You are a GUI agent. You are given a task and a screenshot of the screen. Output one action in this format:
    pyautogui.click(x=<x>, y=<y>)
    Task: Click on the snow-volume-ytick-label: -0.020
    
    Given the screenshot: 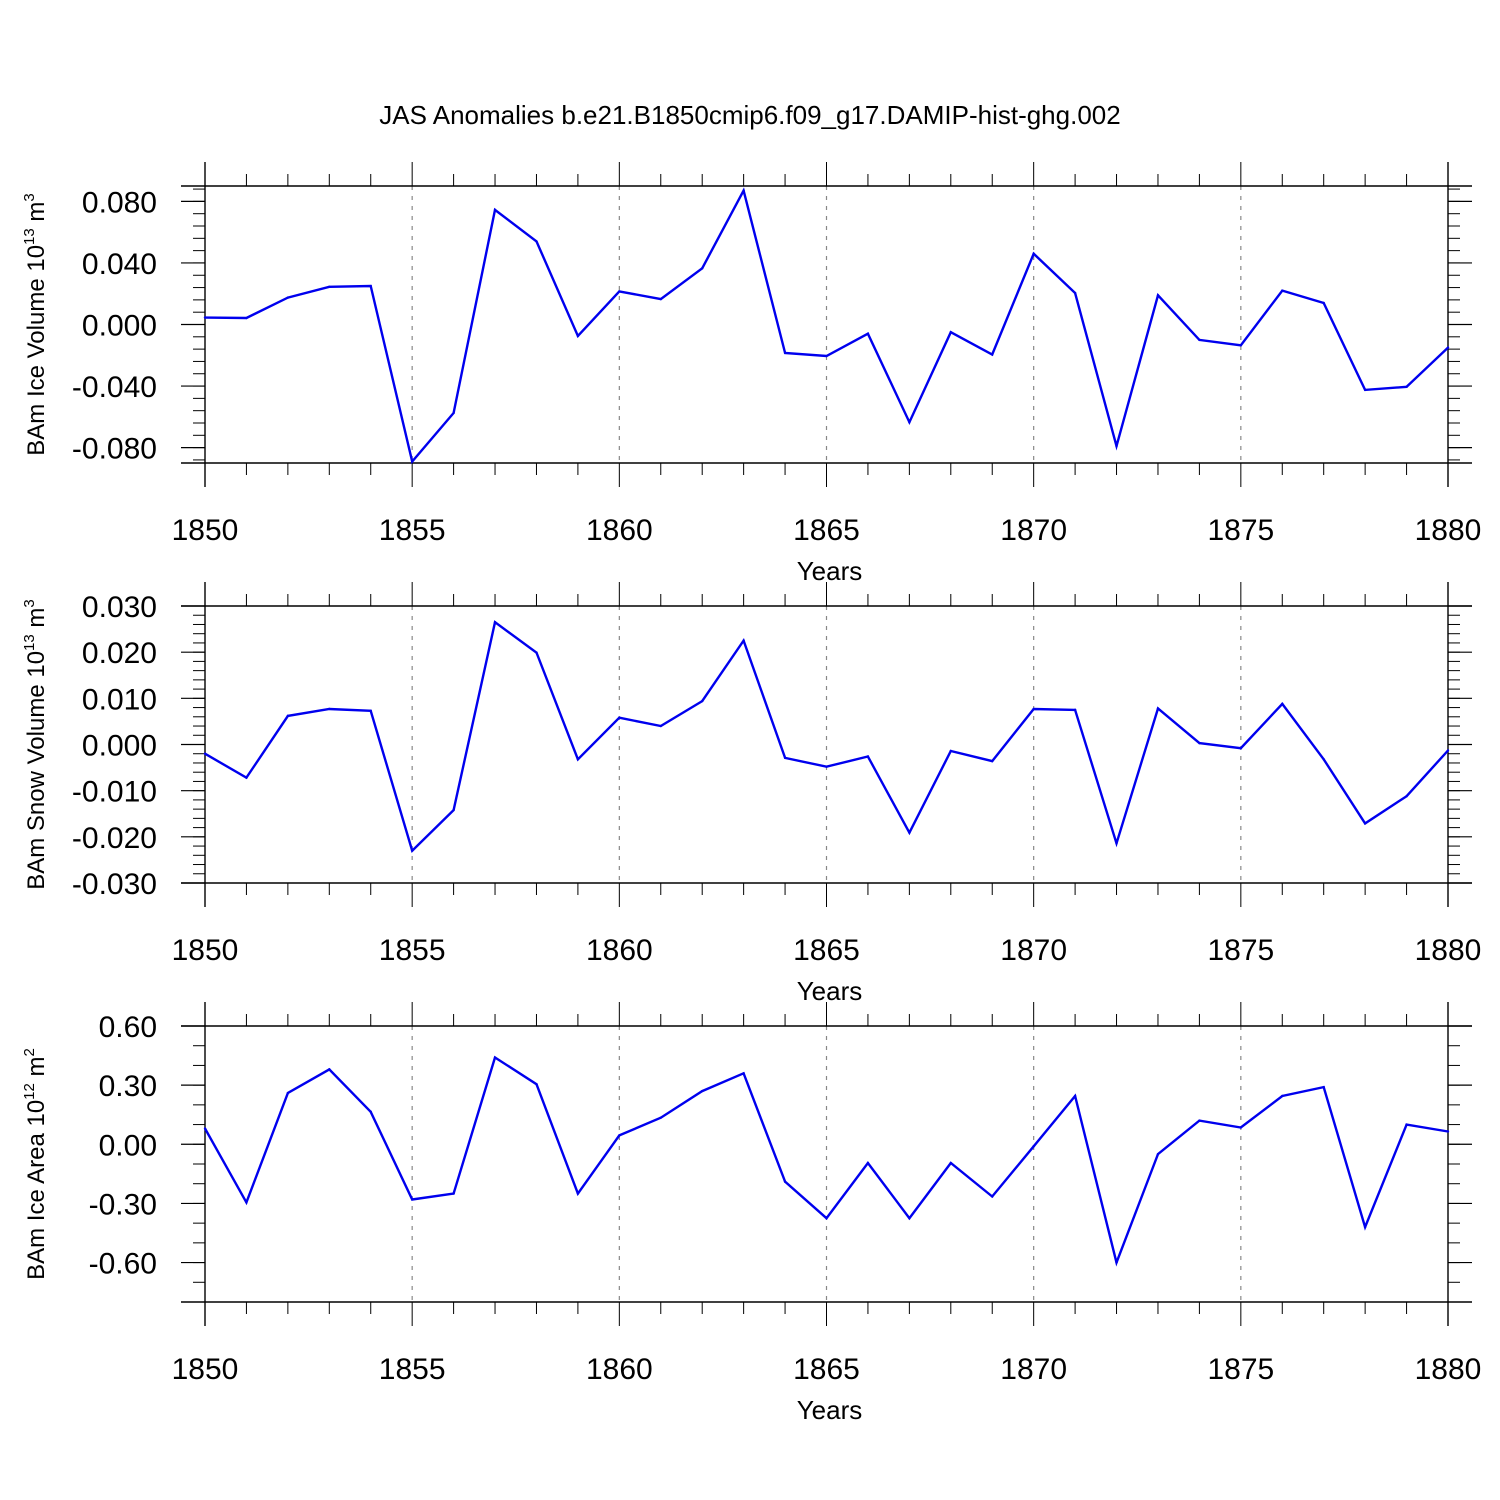 What is the action you would take?
    pyautogui.click(x=114, y=838)
    